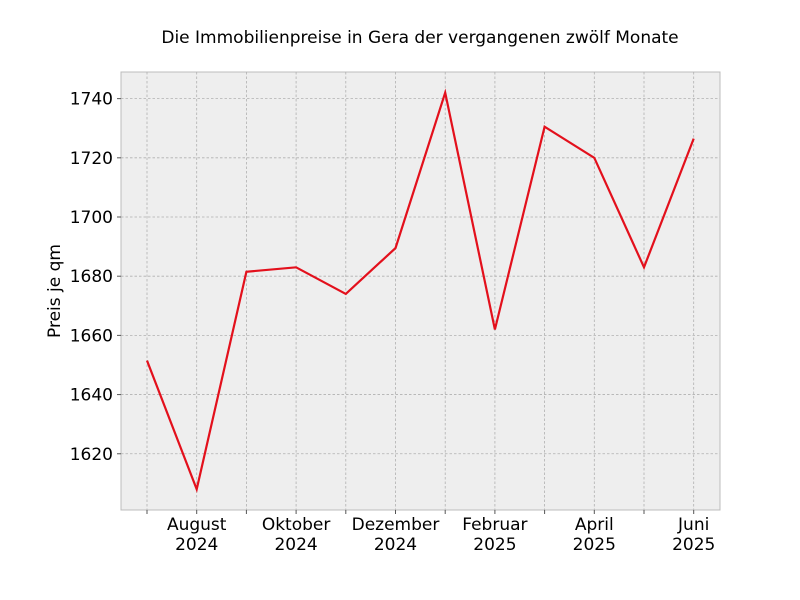 The image size is (800, 600). What do you see at coordinates (494, 525) in the screenshot?
I see `x-tick-label: Februar` at bounding box center [494, 525].